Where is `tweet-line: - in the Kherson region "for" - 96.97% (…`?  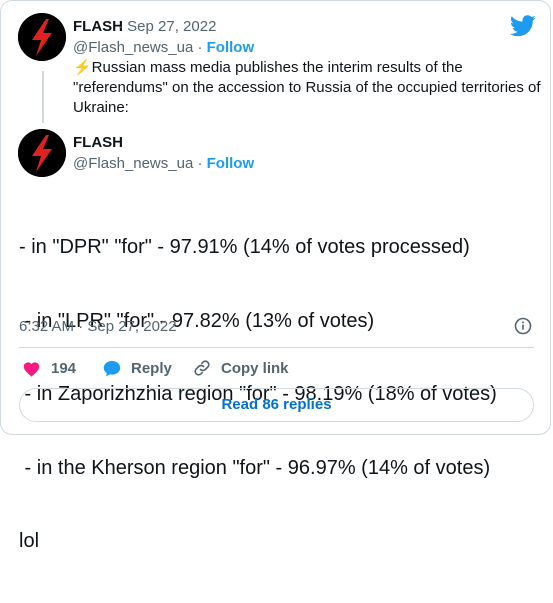 tweet-line: - in the Kherson region "for" - 96.97% (… is located at coordinates (255, 467).